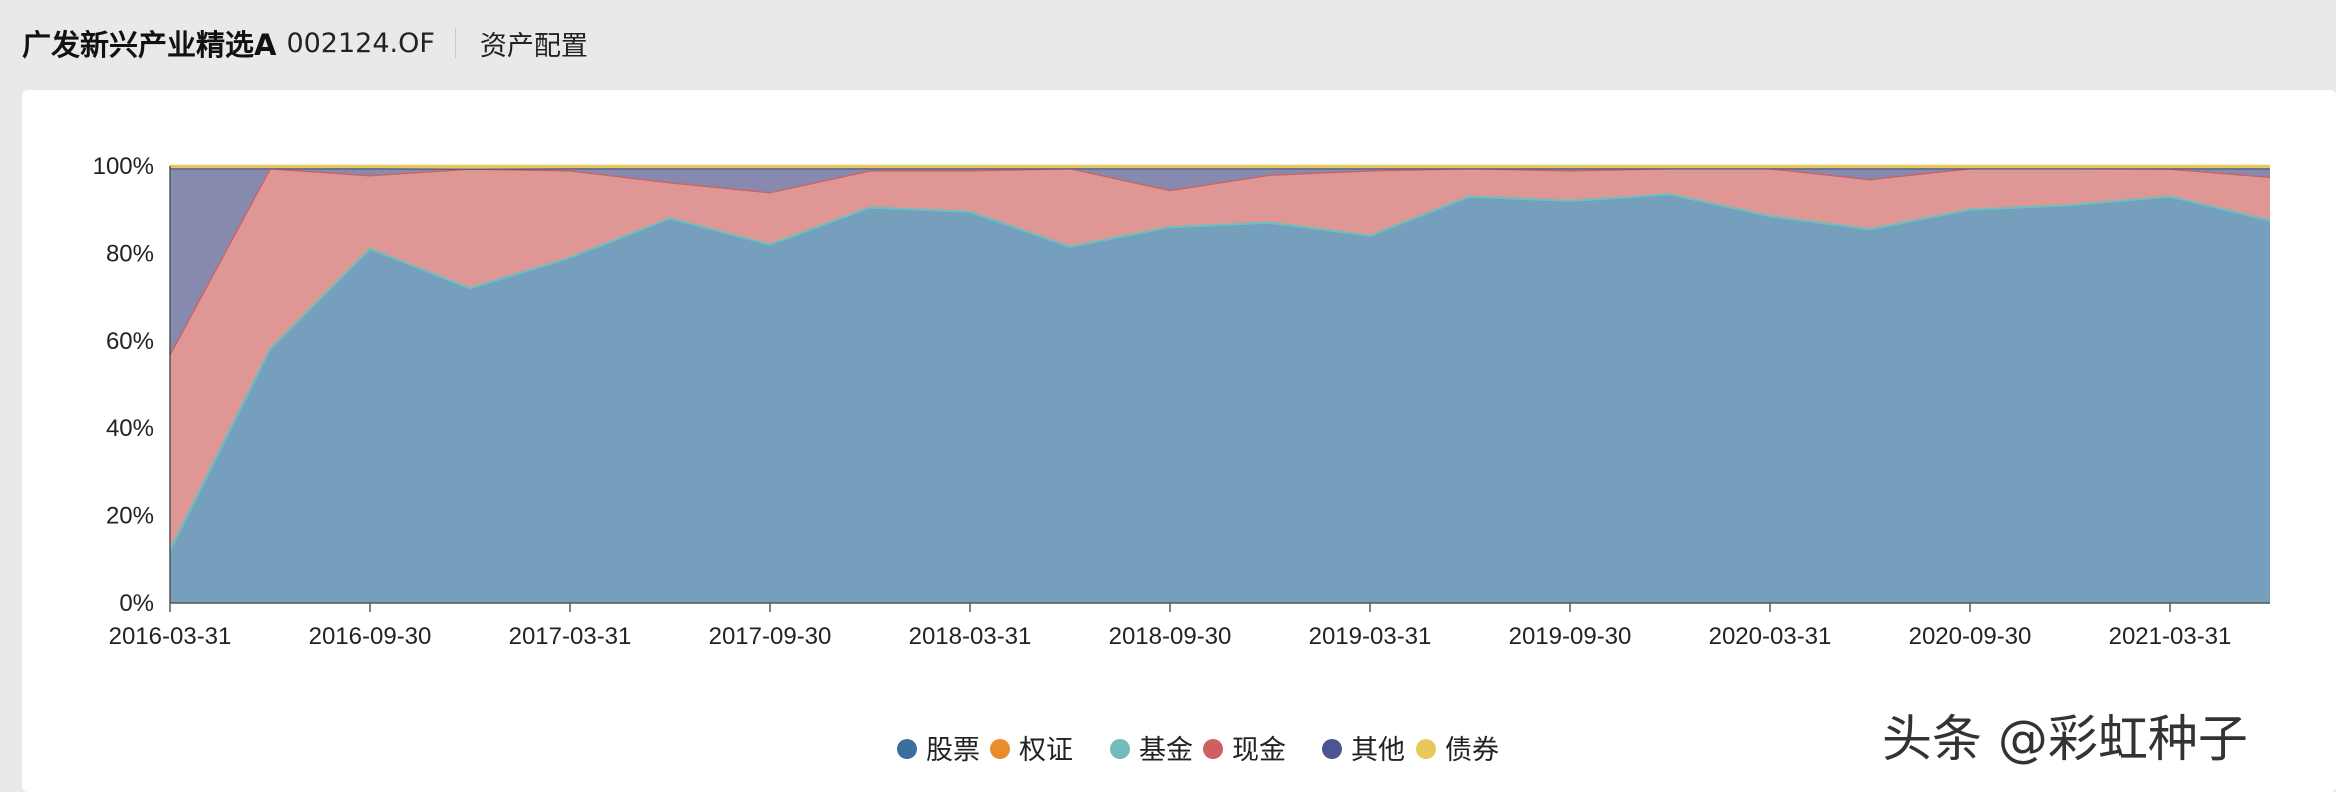 Image resolution: width=2336 pixels, height=792 pixels. What do you see at coordinates (953, 750) in the screenshot?
I see `legend-label: 股票` at bounding box center [953, 750].